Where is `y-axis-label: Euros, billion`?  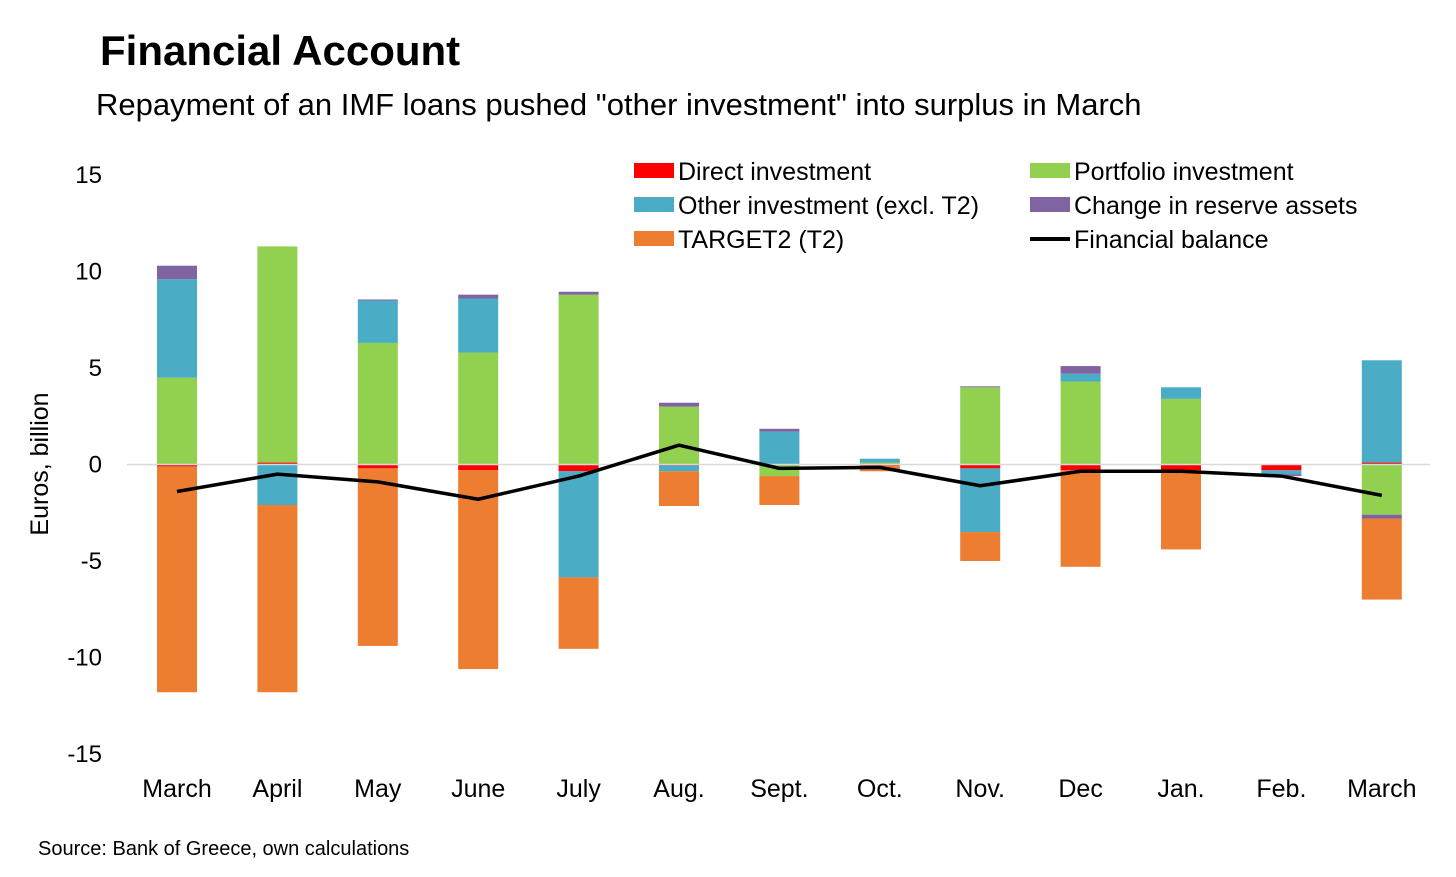 y-axis-label: Euros, billion is located at coordinates (40, 463).